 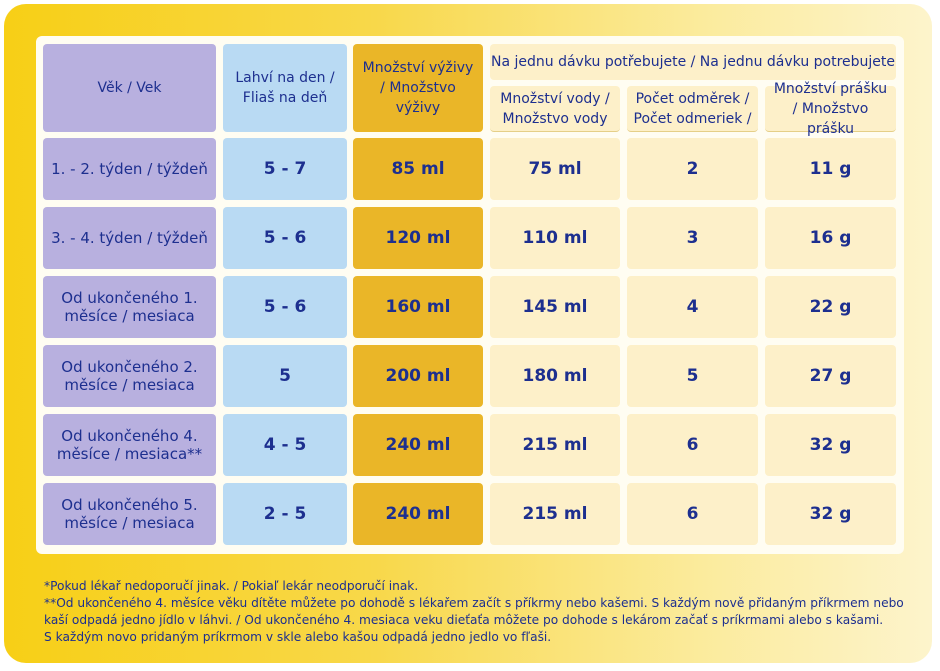 What do you see at coordinates (555, 376) in the screenshot?
I see `row-4-water: 180 ml` at bounding box center [555, 376].